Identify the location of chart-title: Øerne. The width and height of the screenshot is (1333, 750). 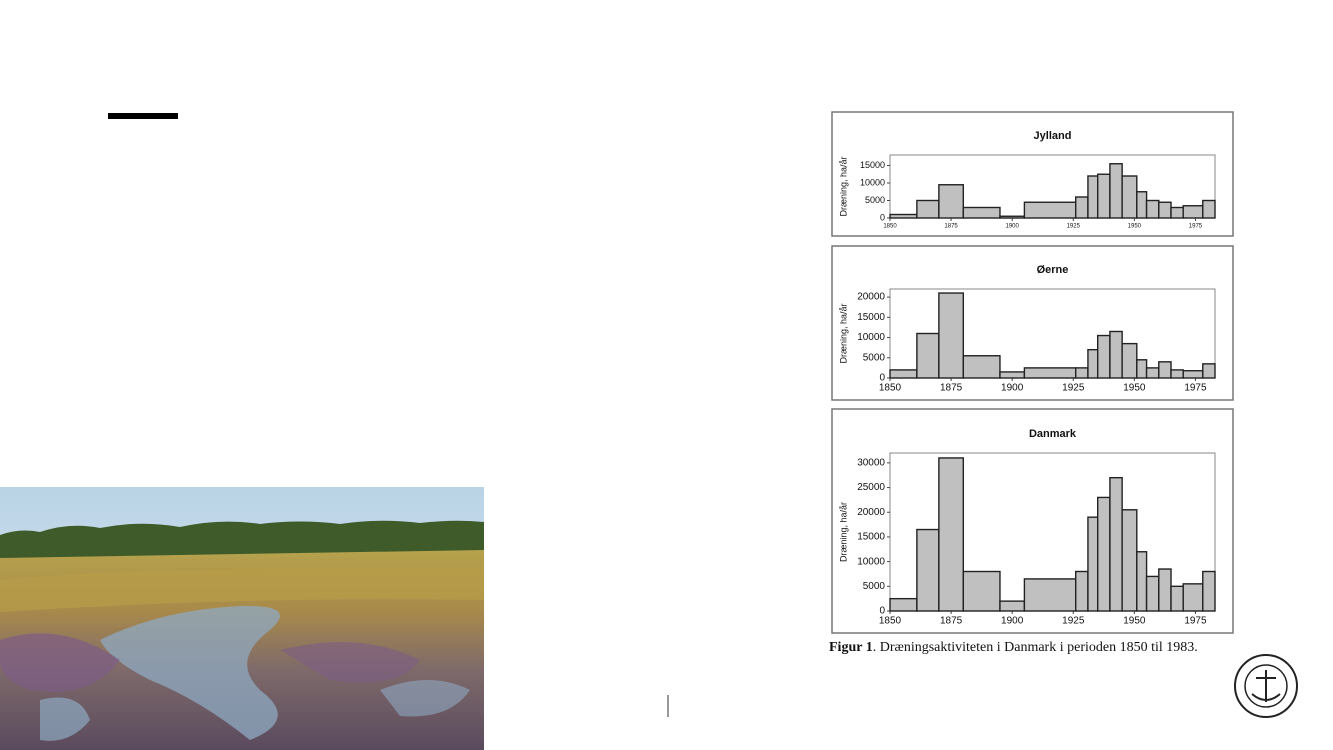
(1053, 270).